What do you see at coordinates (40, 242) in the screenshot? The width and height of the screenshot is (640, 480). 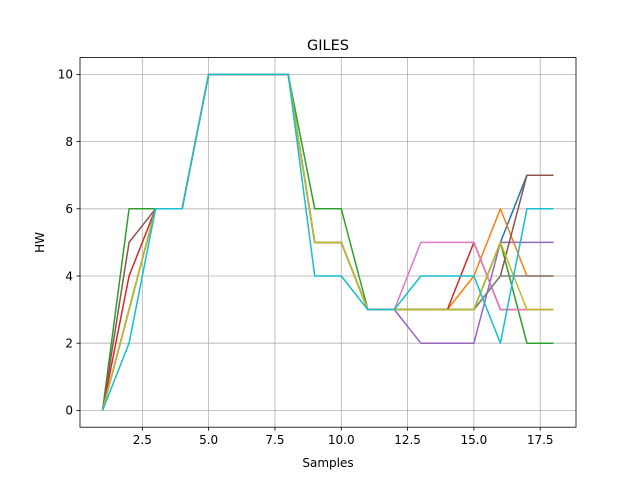 I see `y-axis-label: HW` at bounding box center [40, 242].